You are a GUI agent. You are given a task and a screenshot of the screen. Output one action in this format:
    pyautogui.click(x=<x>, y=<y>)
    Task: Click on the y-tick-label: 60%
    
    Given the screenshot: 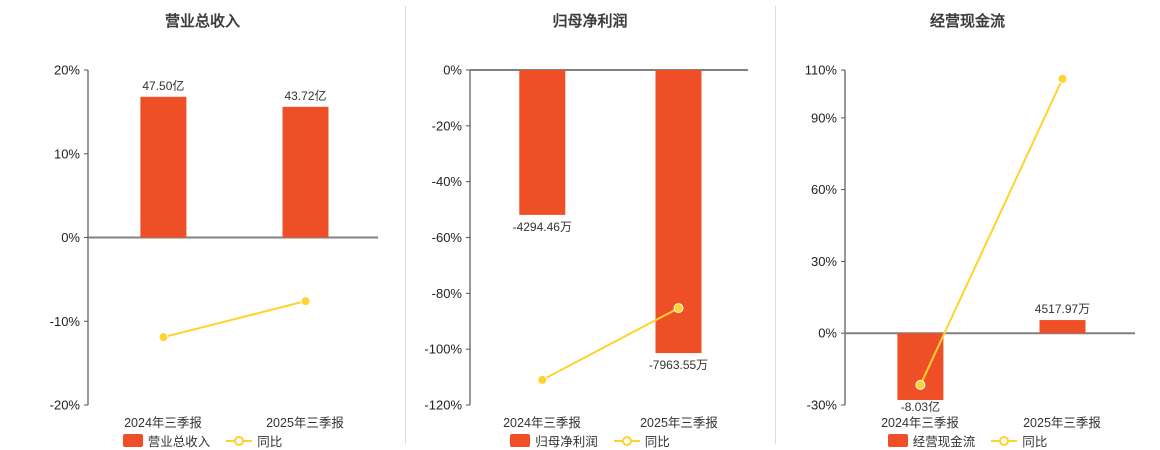 What is the action you would take?
    pyautogui.click(x=824, y=189)
    